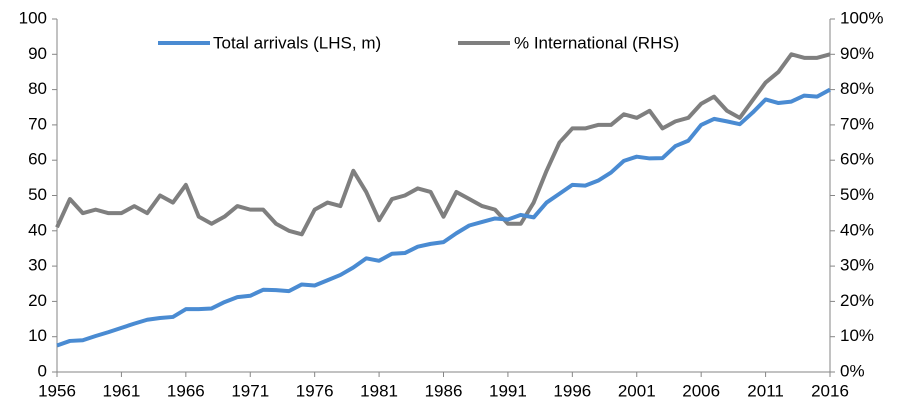  Describe the element at coordinates (637, 390) in the screenshot. I see `x-tick-label: 2001` at that location.